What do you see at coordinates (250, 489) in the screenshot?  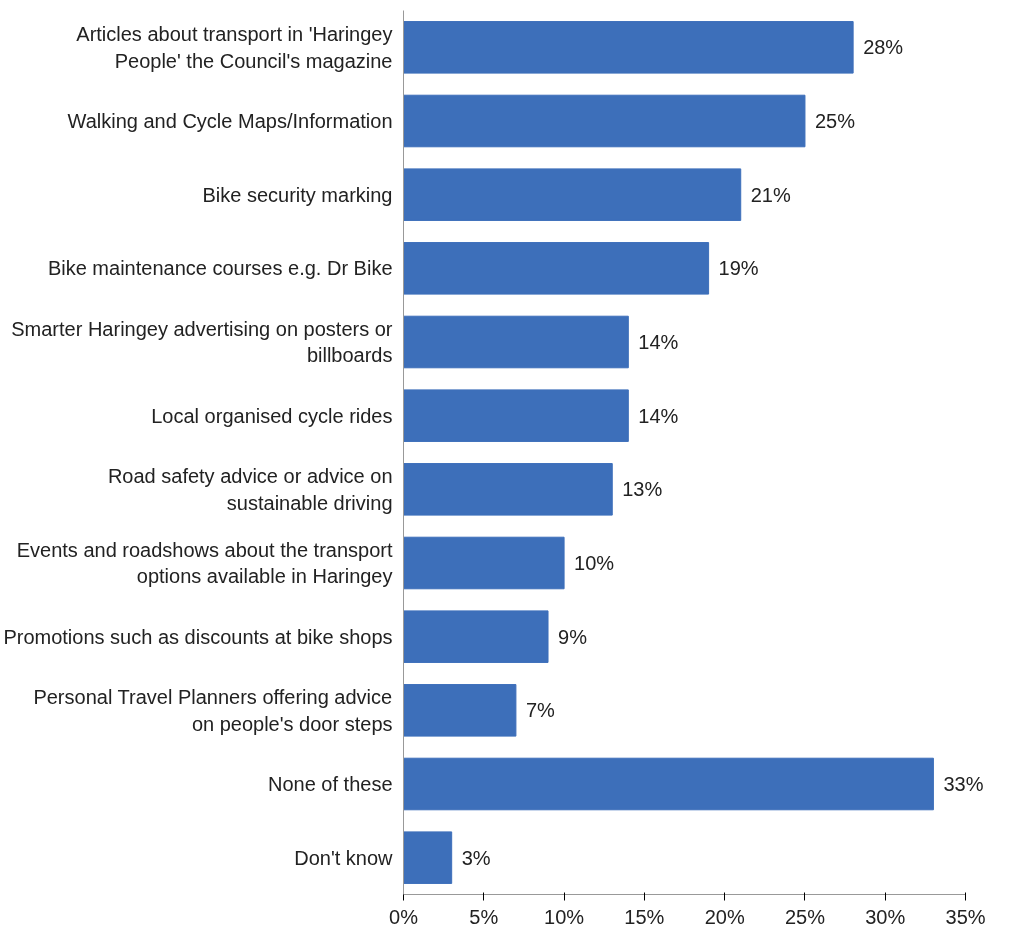 I see `y-tick-label: Road safety advice or advice on sustainable driving` at bounding box center [250, 489].